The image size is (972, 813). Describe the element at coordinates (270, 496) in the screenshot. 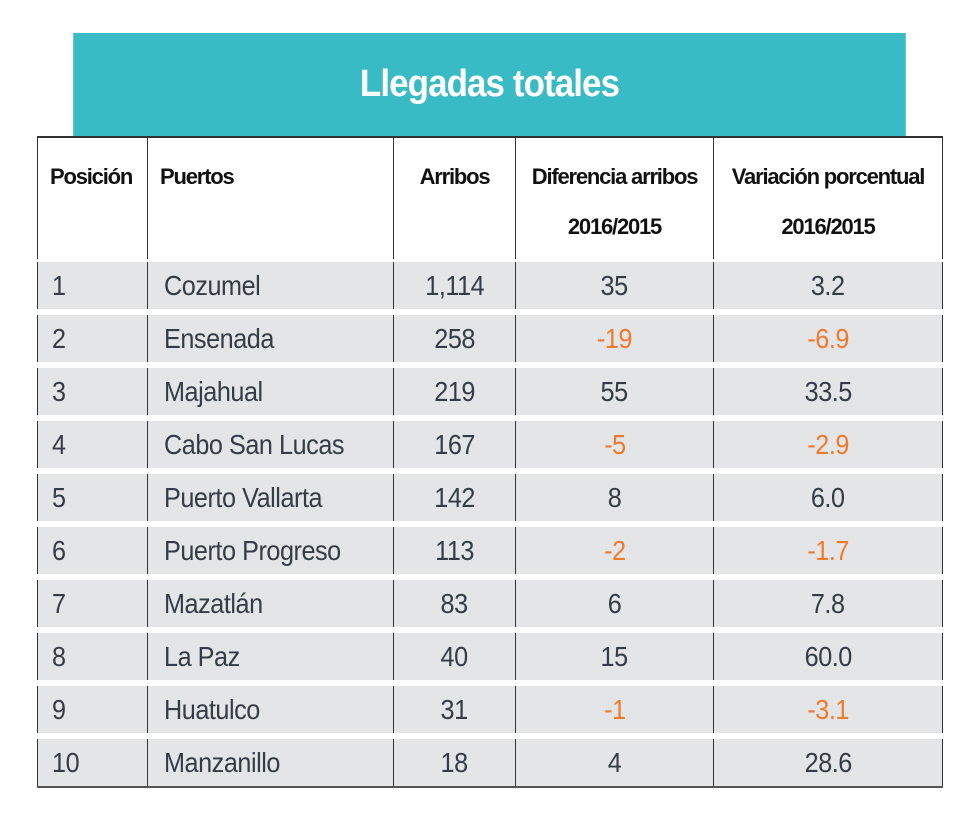

I see `port-cell: Puerto Vallarta` at that location.